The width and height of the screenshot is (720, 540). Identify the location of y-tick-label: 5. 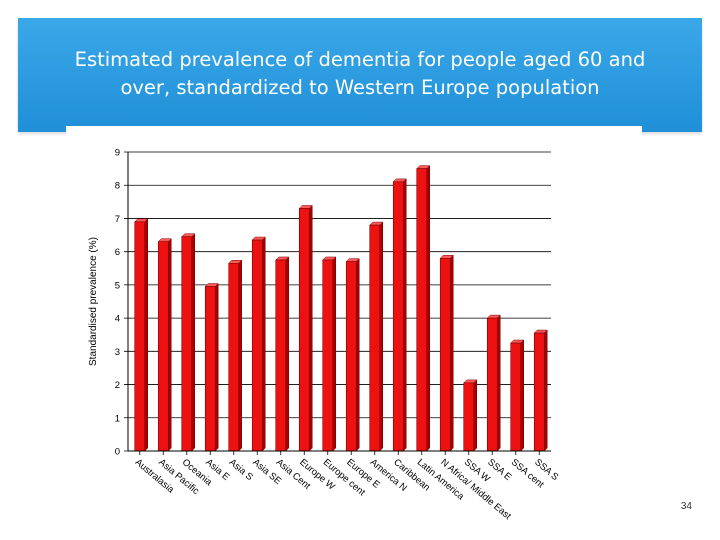
(117, 285).